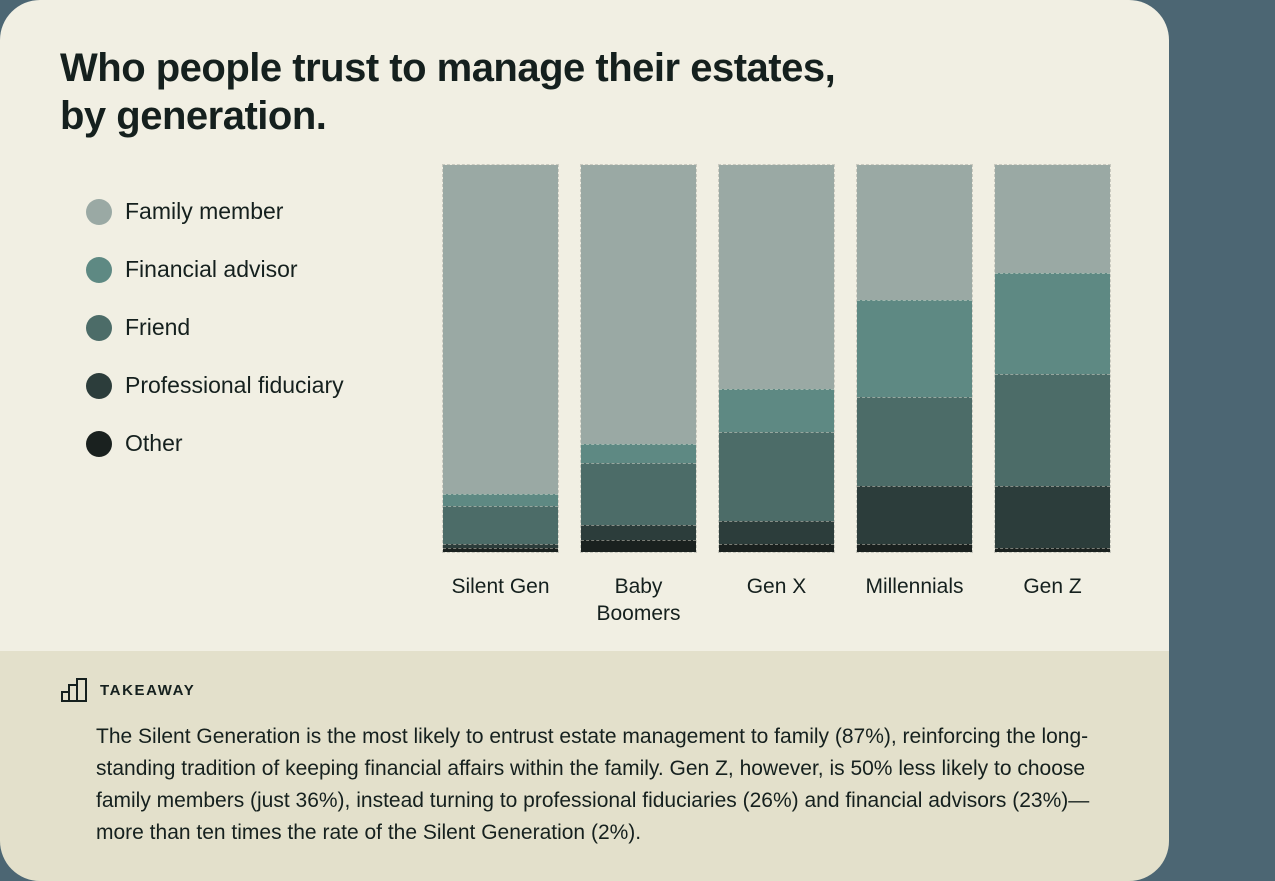 The height and width of the screenshot is (881, 1275). I want to click on legend-item-financial-advisor: Financial advisor, so click(215, 269).